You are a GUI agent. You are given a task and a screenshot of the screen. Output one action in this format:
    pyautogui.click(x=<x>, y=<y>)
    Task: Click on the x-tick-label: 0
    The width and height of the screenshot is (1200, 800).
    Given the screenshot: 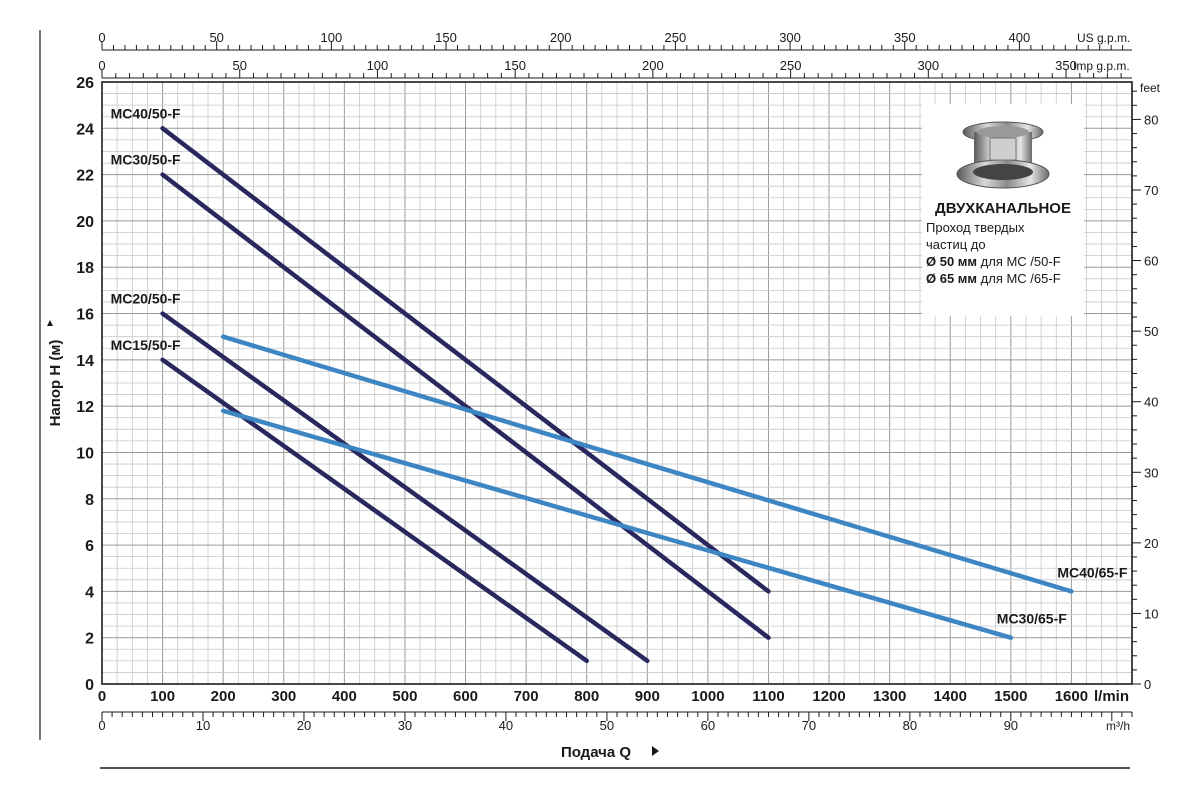 What is the action you would take?
    pyautogui.click(x=102, y=696)
    